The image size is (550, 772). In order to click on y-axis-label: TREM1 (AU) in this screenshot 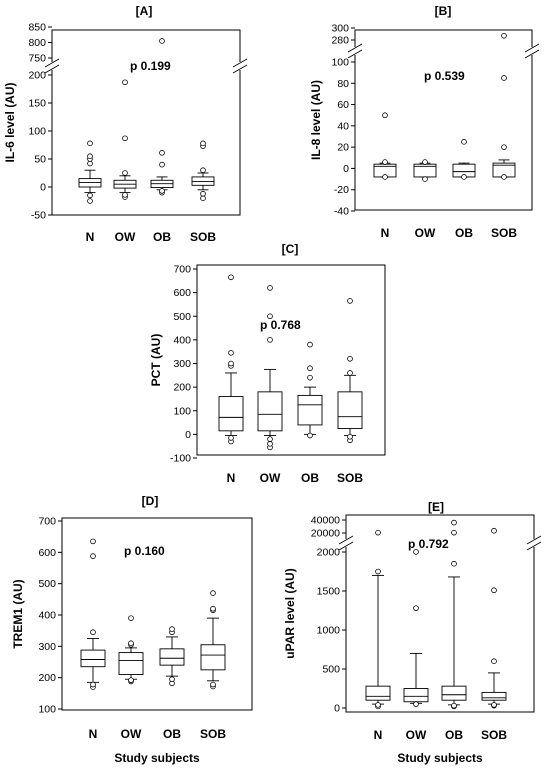, I will do `click(18, 613)`.